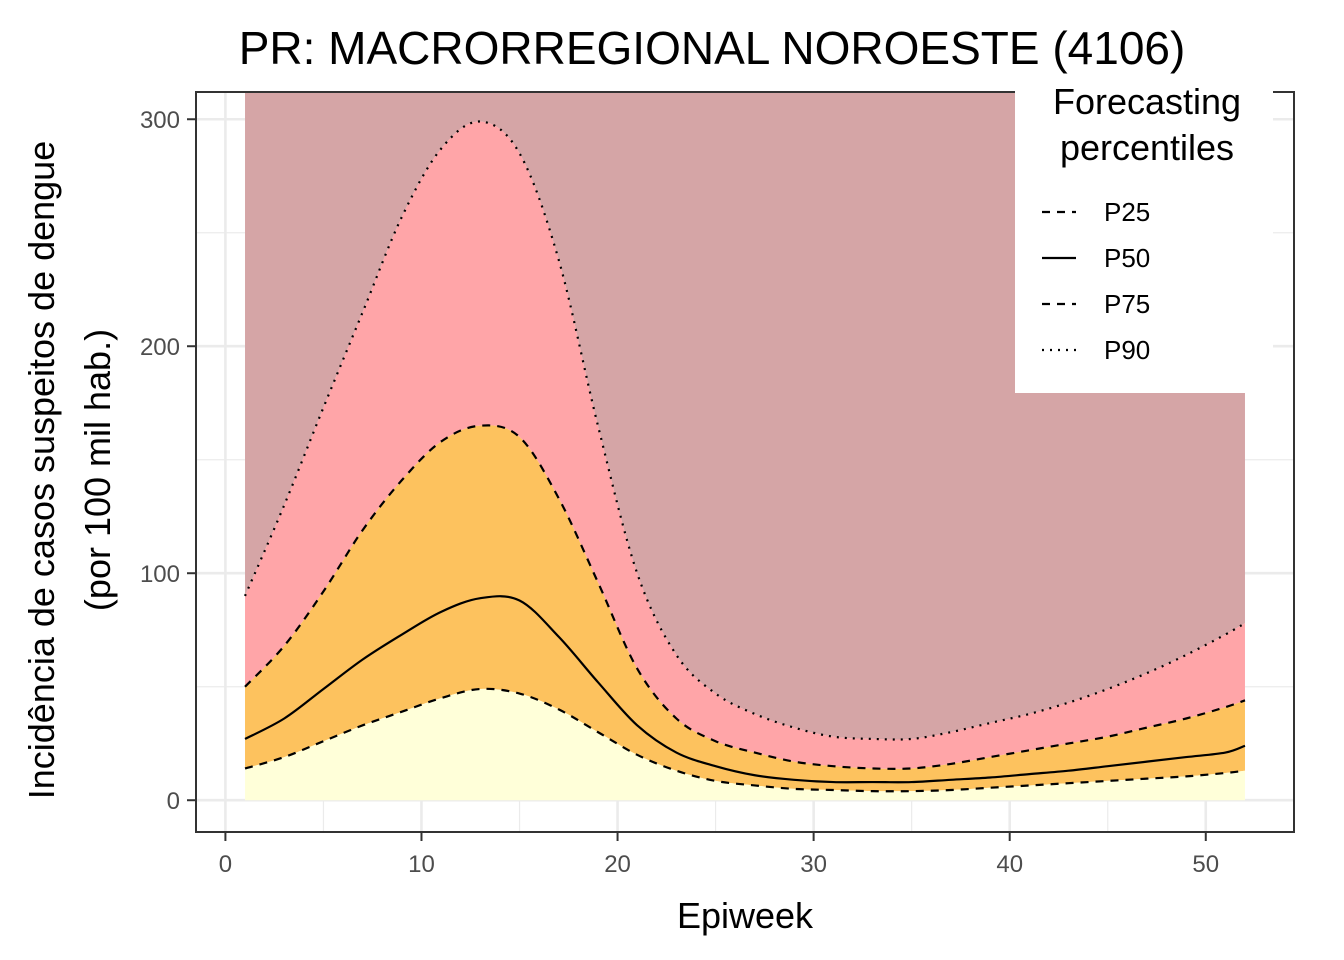  What do you see at coordinates (421, 864) in the screenshot?
I see `x-tick-label: 10` at bounding box center [421, 864].